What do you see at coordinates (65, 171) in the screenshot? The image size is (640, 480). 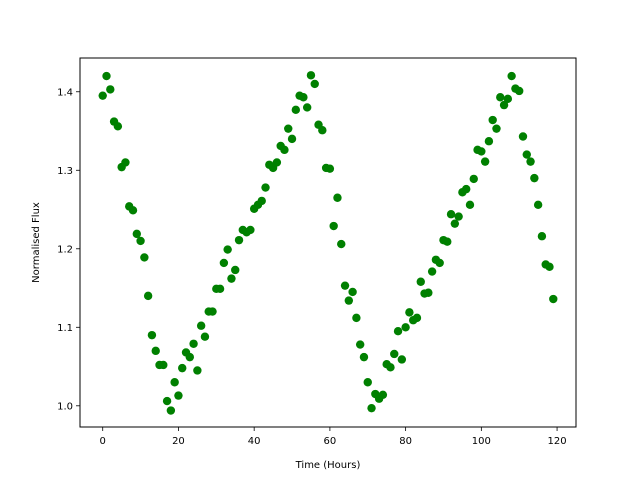 I see `y-tick-label: 1.3` at bounding box center [65, 171].